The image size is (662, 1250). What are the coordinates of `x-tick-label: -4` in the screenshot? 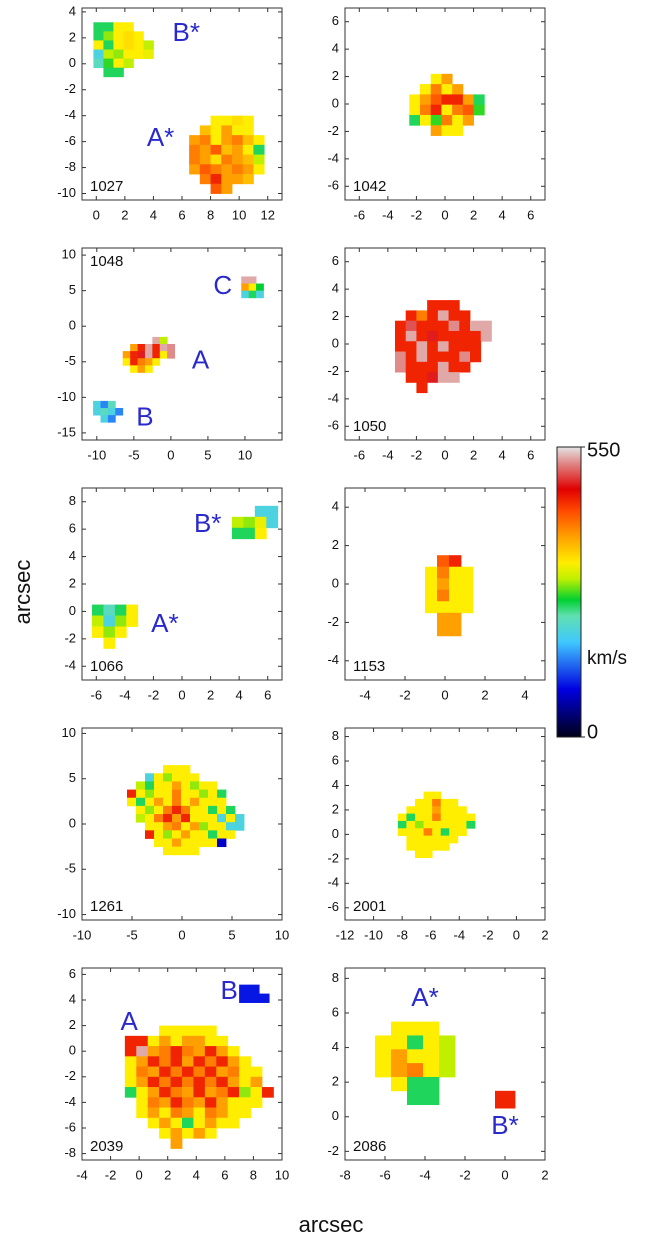 It's located at (365, 694).